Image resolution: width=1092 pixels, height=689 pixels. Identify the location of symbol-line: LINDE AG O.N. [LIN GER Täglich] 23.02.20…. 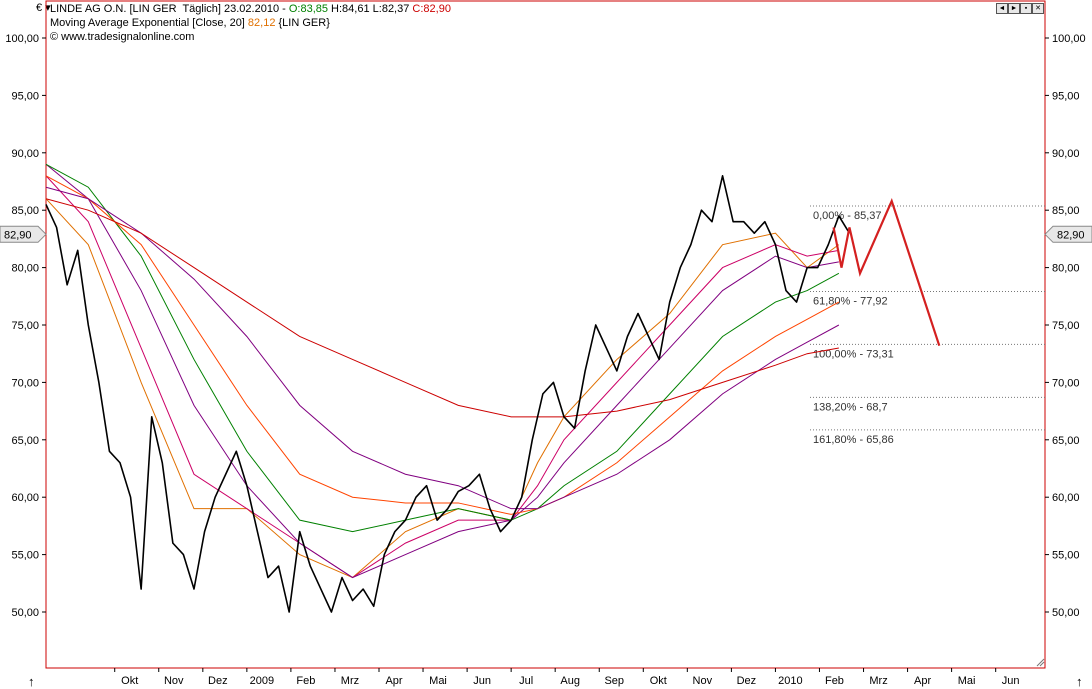
(250, 9).